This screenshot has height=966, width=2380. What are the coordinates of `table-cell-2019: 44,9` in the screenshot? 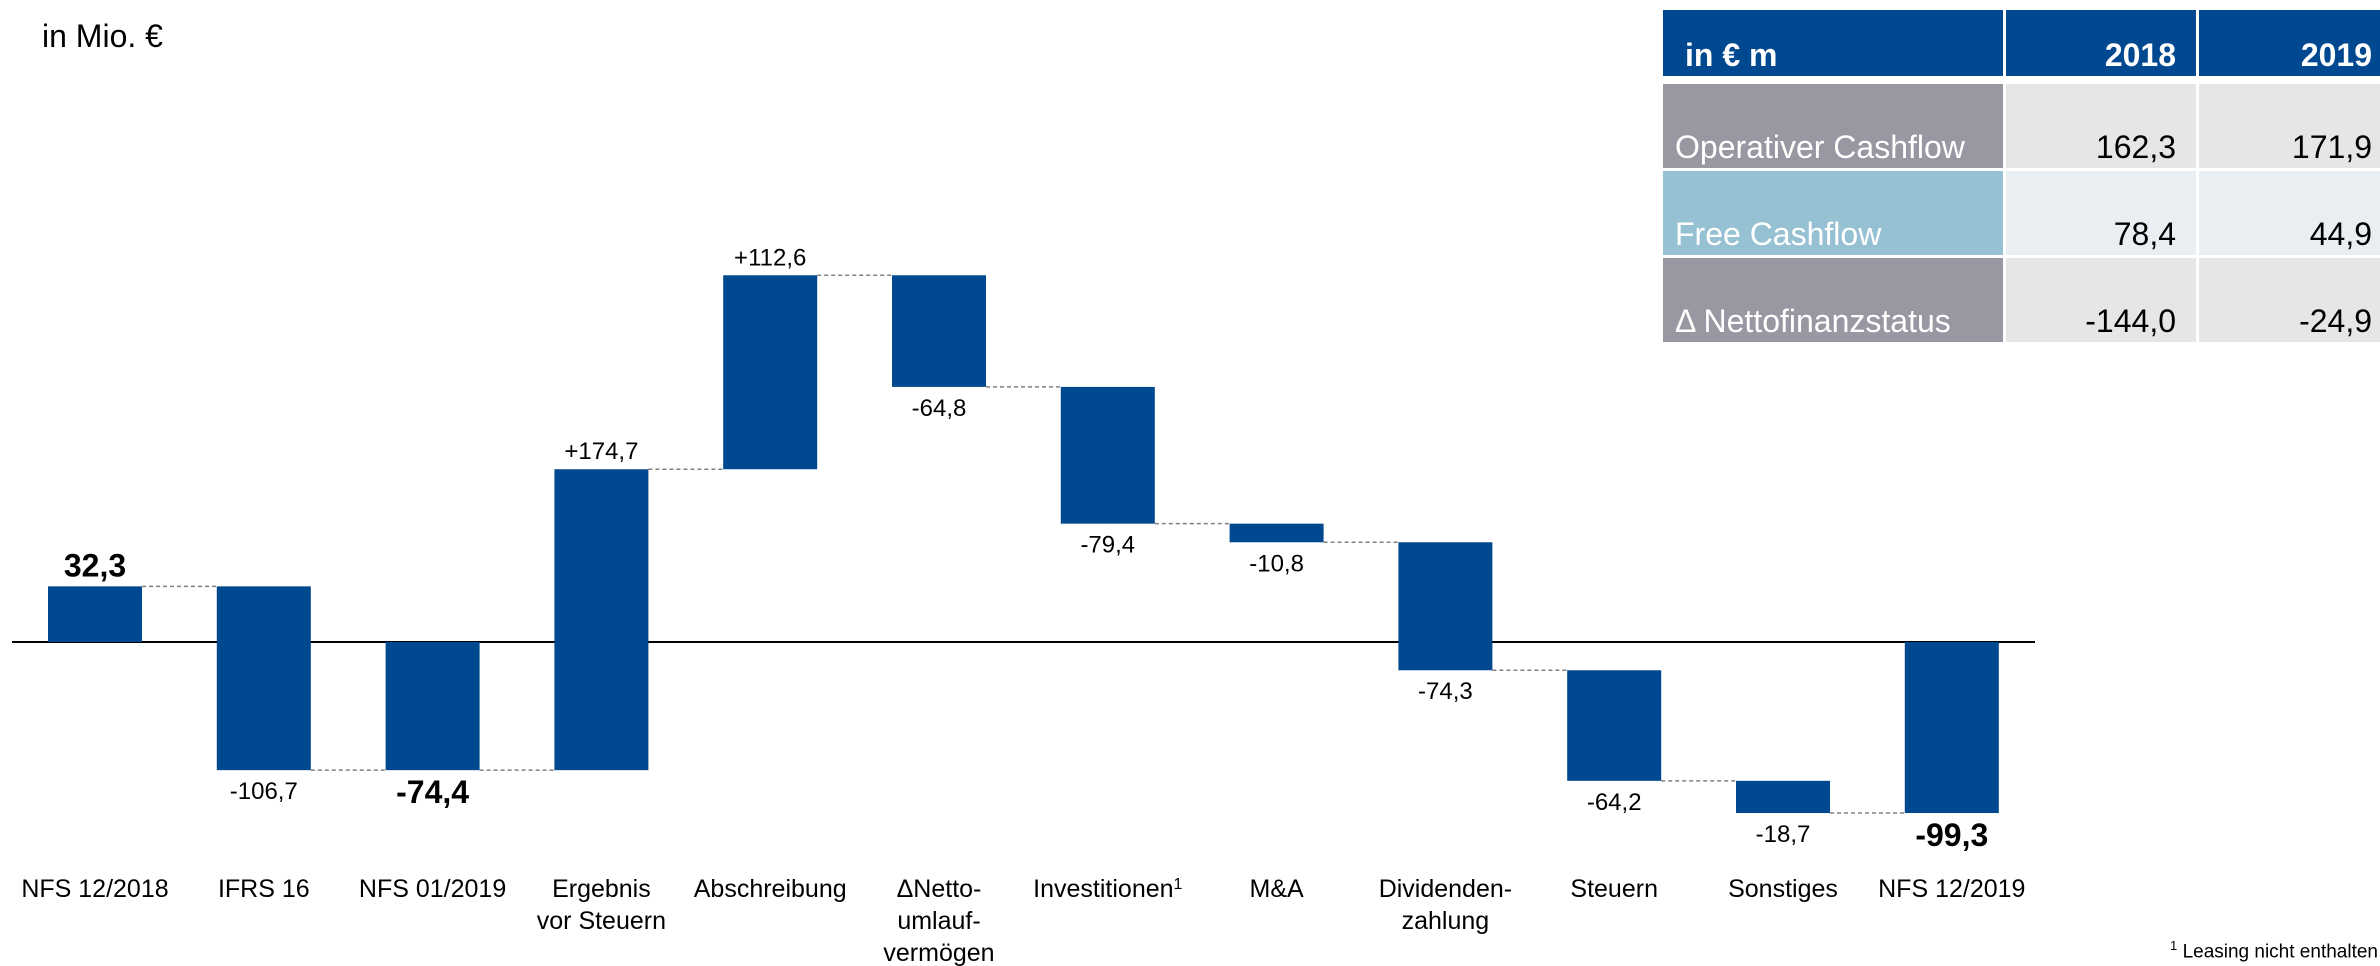 It's located at (2289, 214).